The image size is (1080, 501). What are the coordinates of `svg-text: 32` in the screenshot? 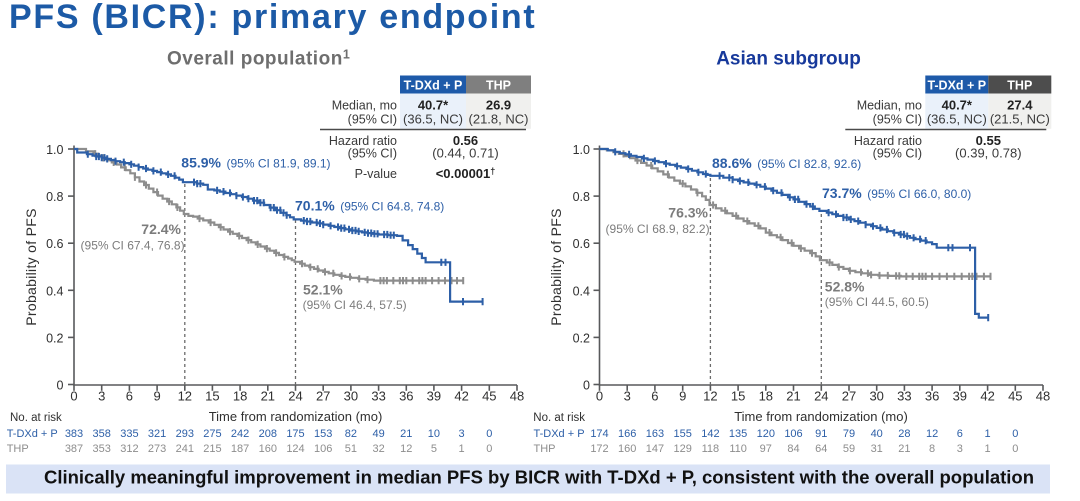 It's located at (378, 449).